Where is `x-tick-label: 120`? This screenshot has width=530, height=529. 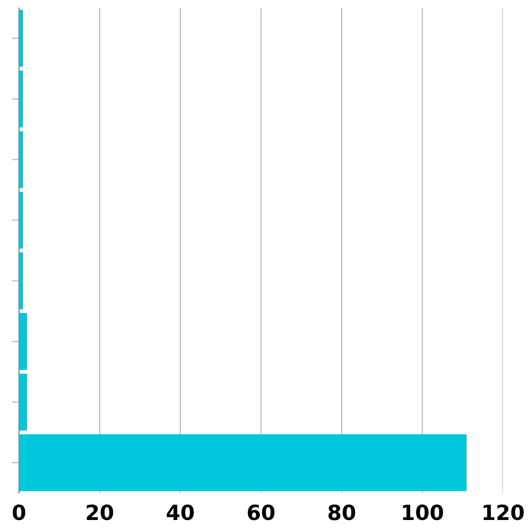 x-tick-label: 120 is located at coordinates (504, 512).